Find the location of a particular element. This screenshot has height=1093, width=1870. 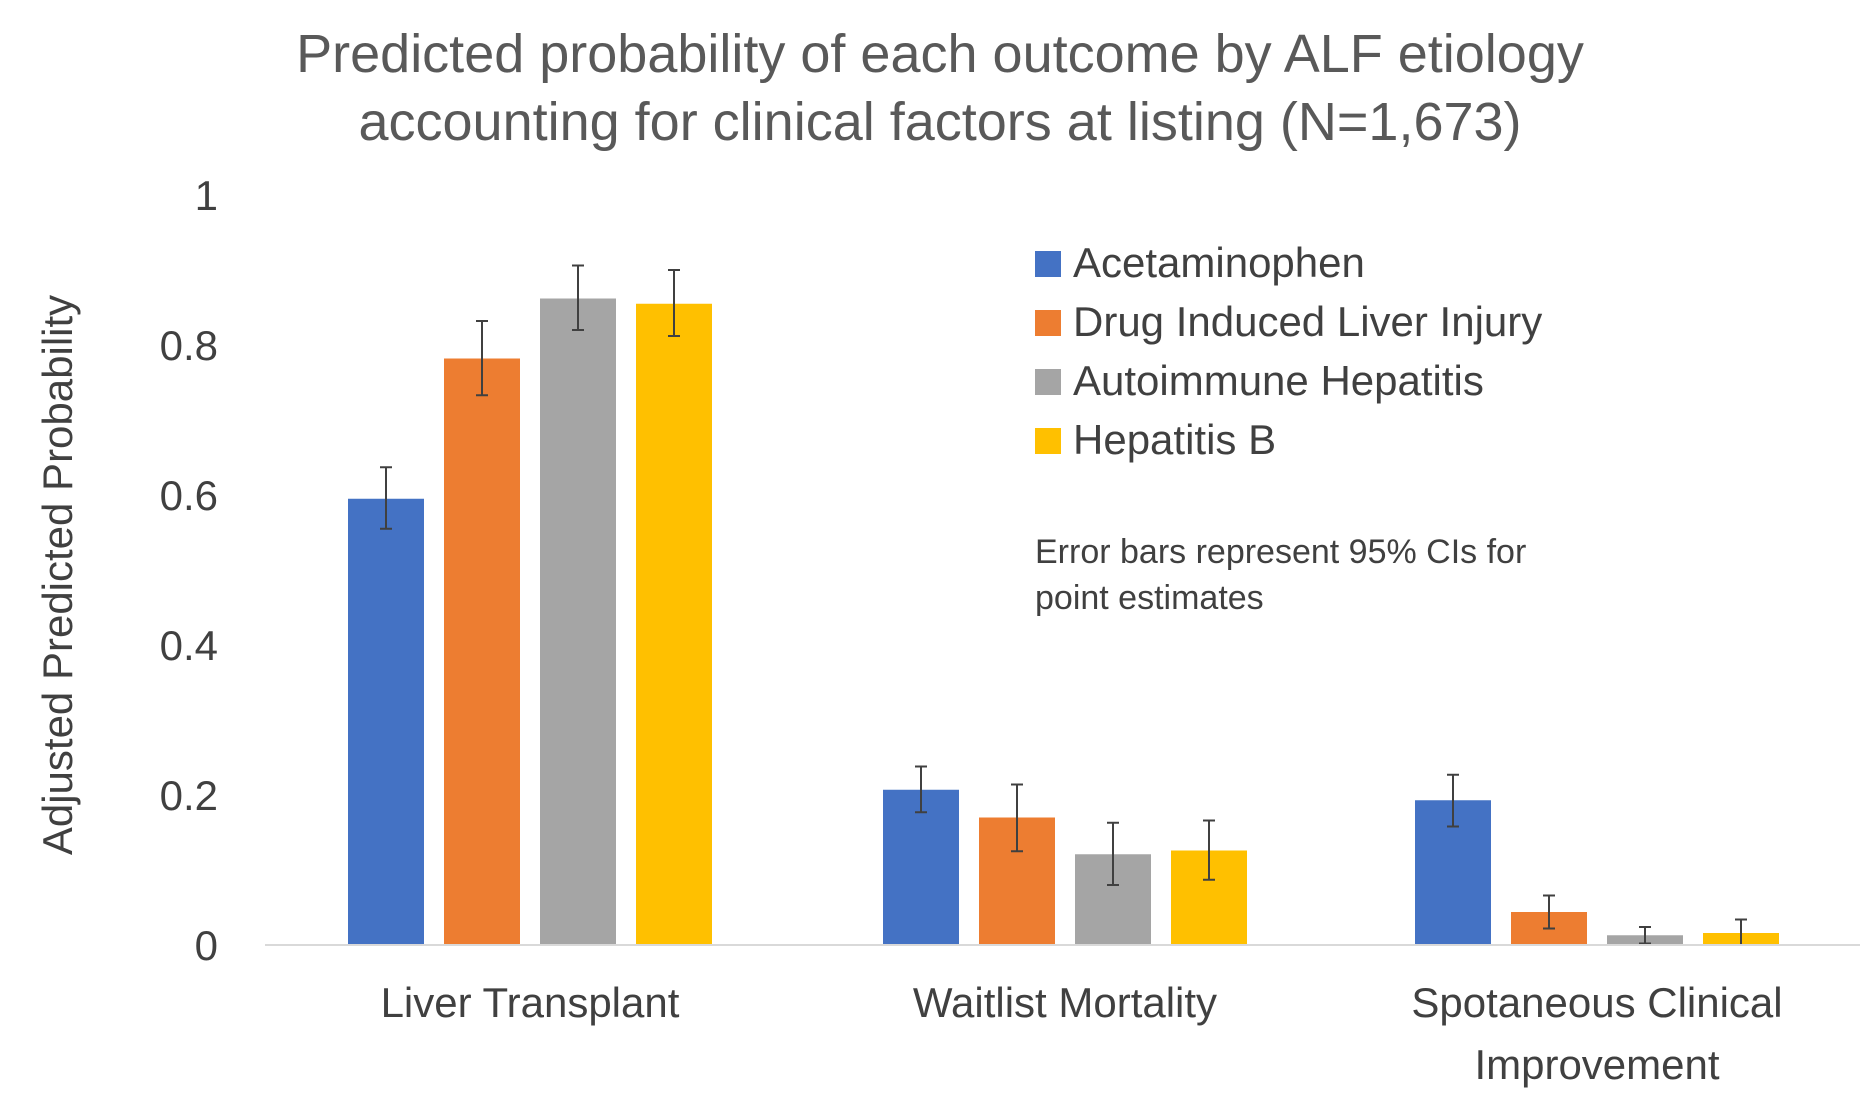

y-axis-ticks: 0 0.2 0.4 0.6 0.8 1 is located at coordinates (189, 570).